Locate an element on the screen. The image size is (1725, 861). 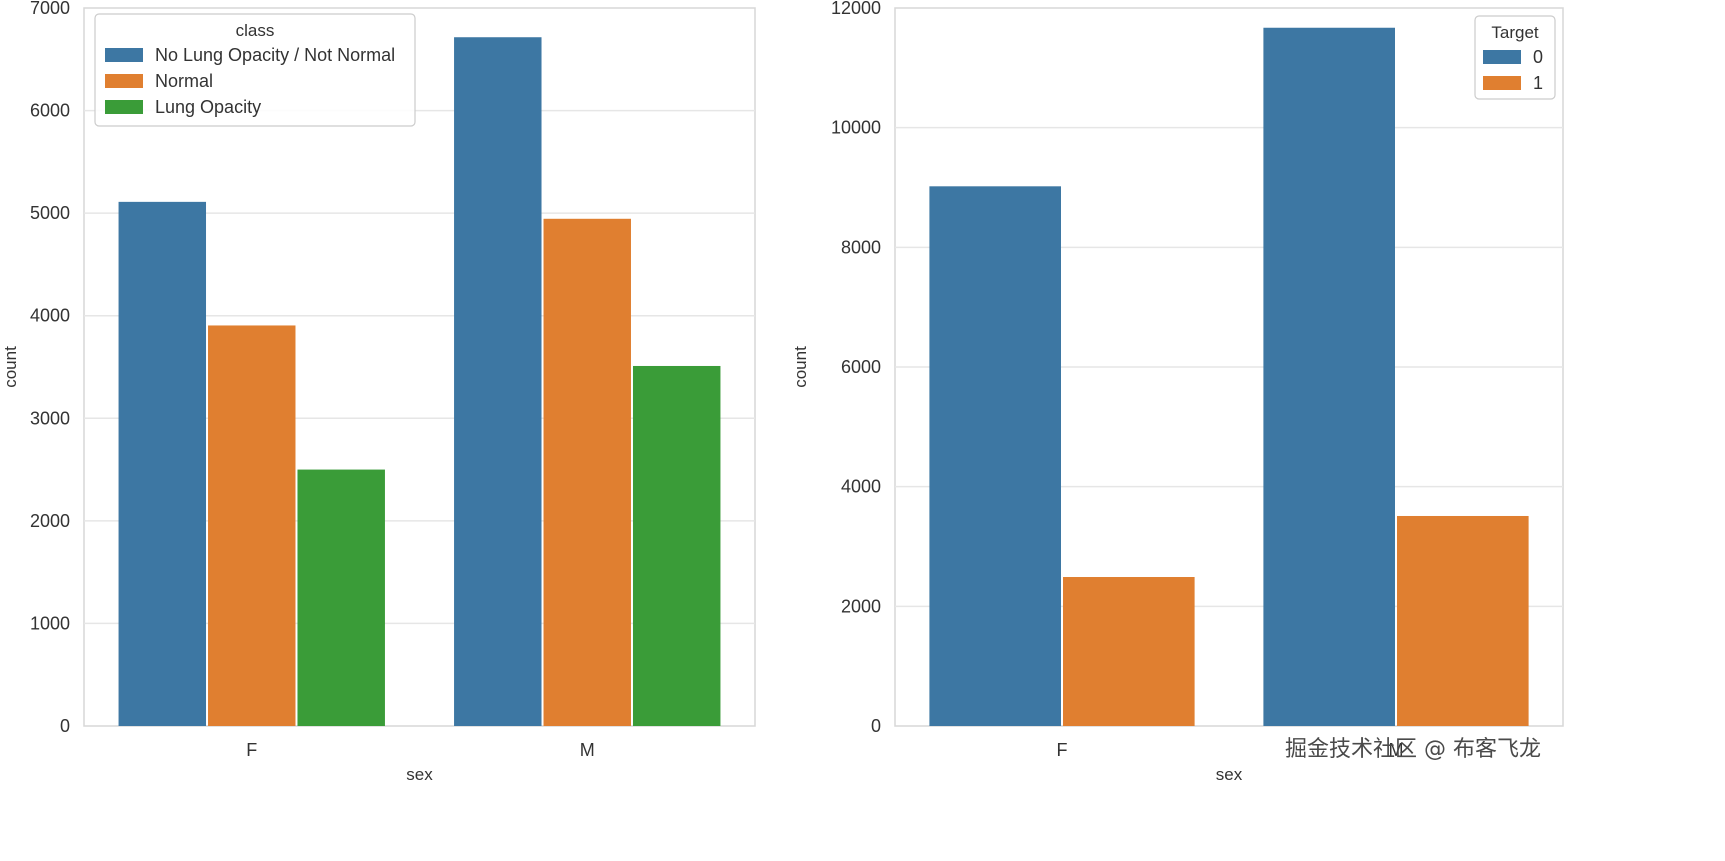
y-tick-label: 3000 is located at coordinates (50, 418).